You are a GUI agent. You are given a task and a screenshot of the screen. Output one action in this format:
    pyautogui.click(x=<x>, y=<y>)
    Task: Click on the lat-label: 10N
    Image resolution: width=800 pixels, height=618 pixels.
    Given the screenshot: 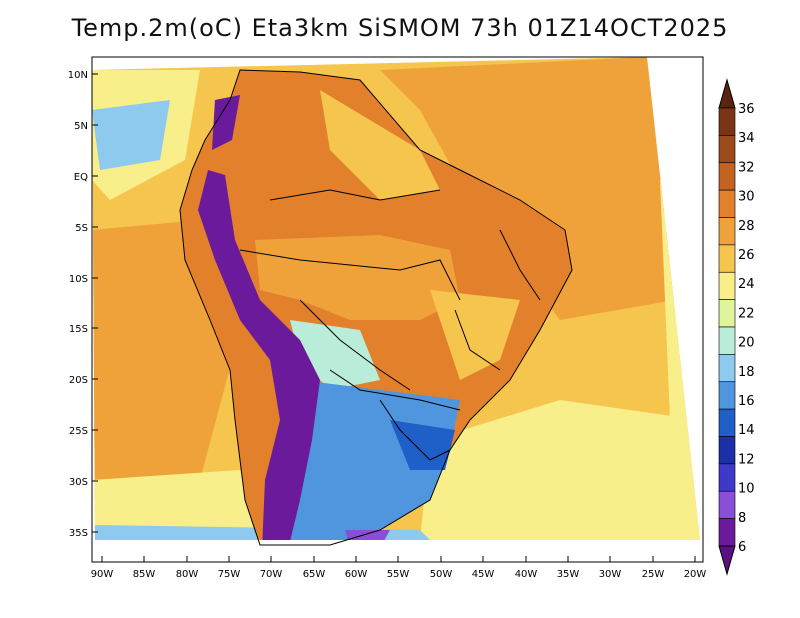 What is the action you would take?
    pyautogui.click(x=78, y=75)
    